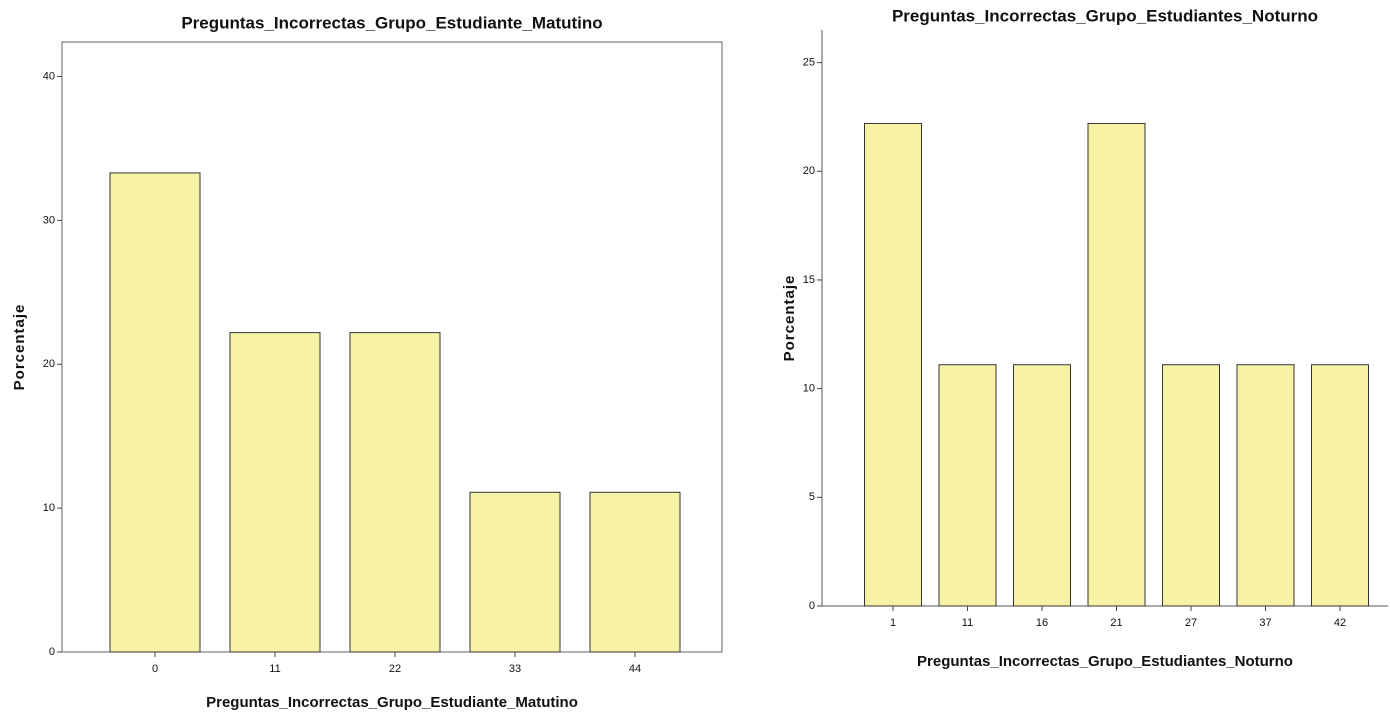  Describe the element at coordinates (893, 623) in the screenshot. I see `x-tick-label: 1` at that location.